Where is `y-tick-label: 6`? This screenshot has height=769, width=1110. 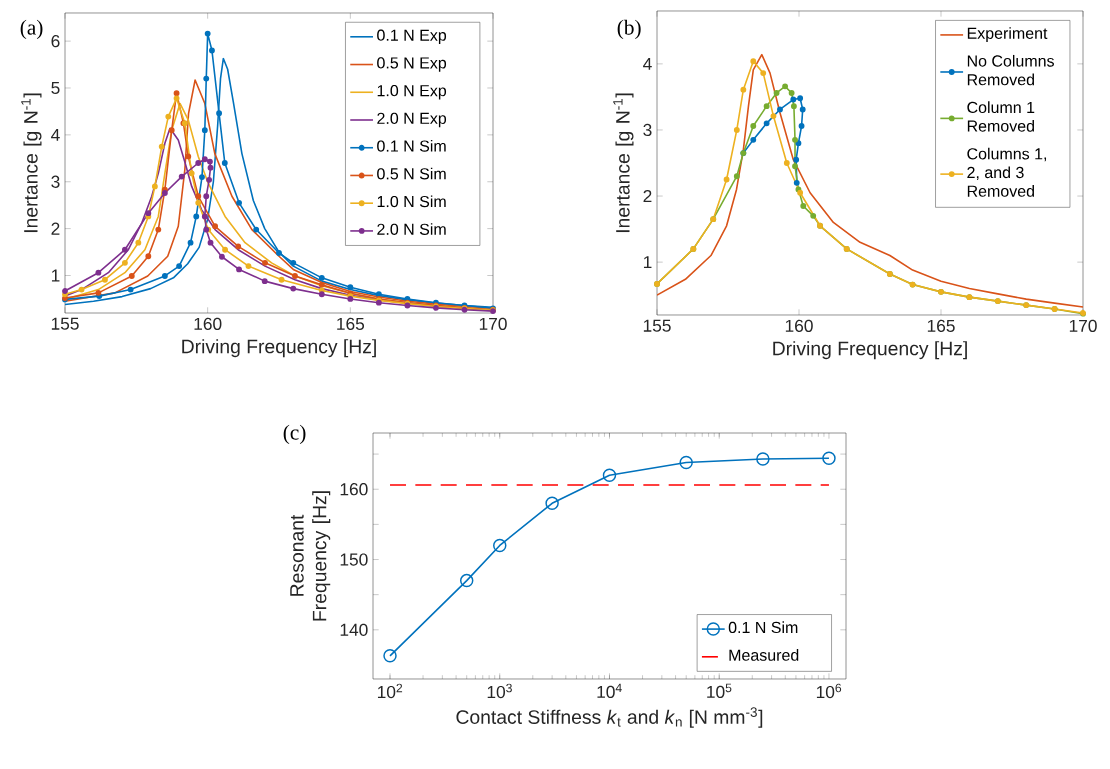
y-tick-label: 6 is located at coordinates (55, 41).